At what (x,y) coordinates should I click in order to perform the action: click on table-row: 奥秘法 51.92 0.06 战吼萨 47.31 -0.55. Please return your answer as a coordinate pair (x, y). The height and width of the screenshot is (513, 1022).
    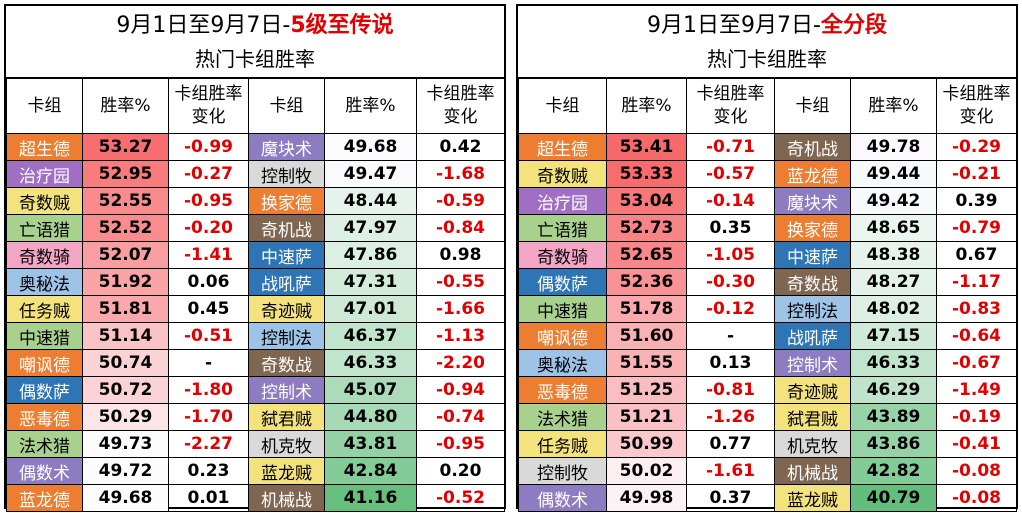
    Looking at the image, I should click on (255, 282).